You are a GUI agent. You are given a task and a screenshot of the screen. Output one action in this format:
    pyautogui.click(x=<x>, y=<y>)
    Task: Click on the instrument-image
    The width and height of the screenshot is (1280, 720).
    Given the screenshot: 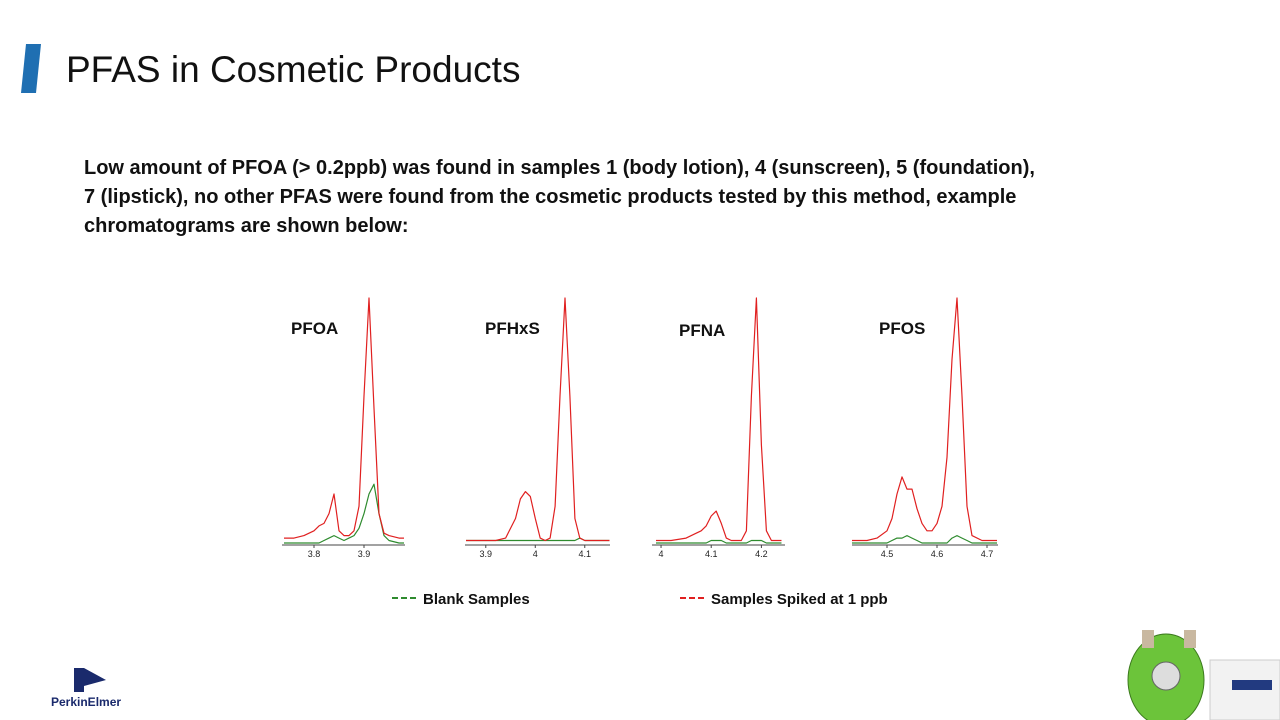 What is the action you would take?
    pyautogui.click(x=1203, y=675)
    